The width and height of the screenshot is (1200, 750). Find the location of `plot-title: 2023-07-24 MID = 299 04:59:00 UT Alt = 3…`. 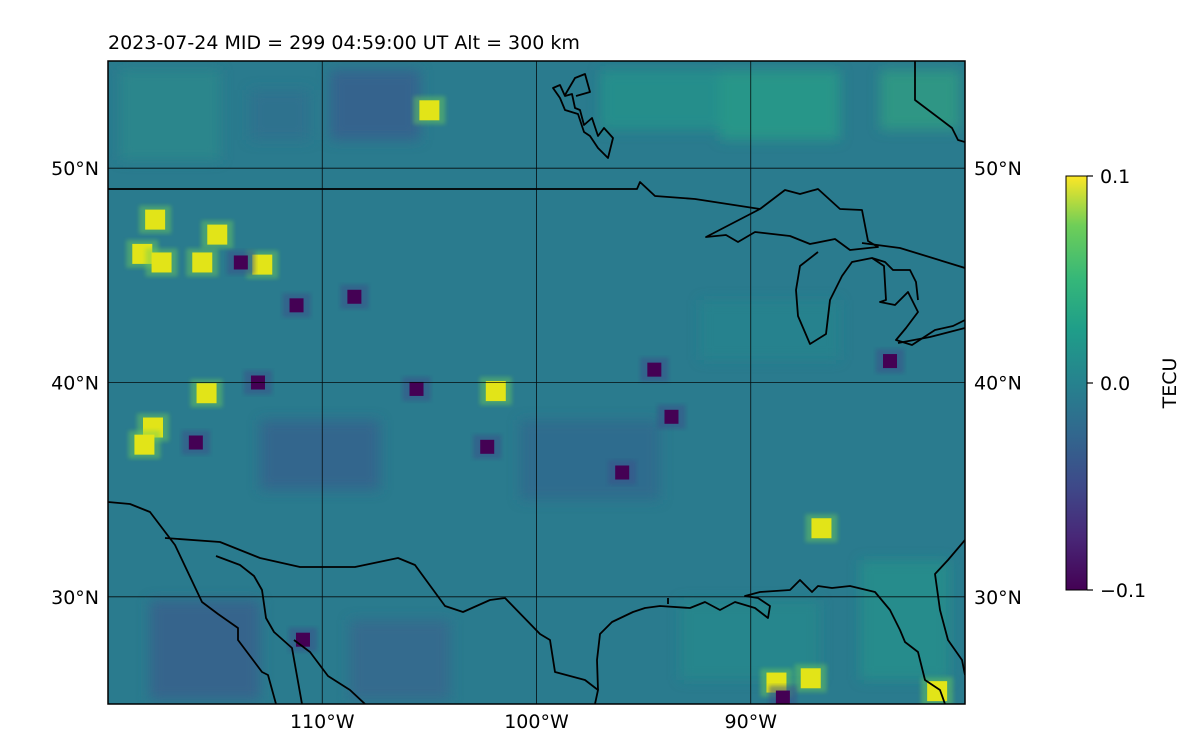

plot-title: 2023-07-24 MID = 299 04:59:00 UT Alt = 3… is located at coordinates (344, 43).